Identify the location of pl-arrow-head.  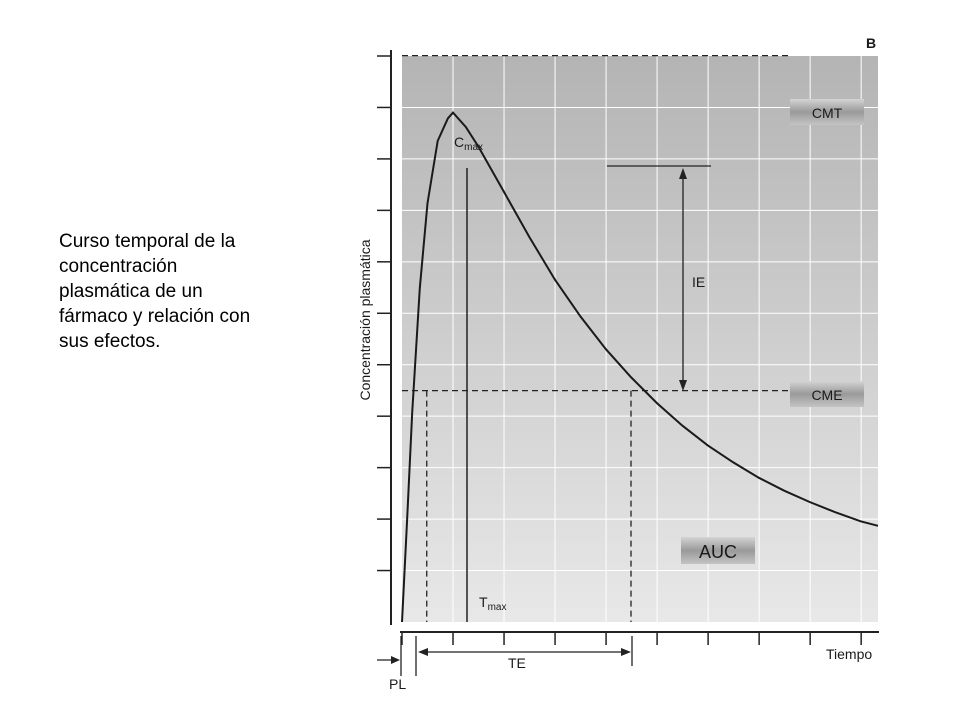
(395, 660).